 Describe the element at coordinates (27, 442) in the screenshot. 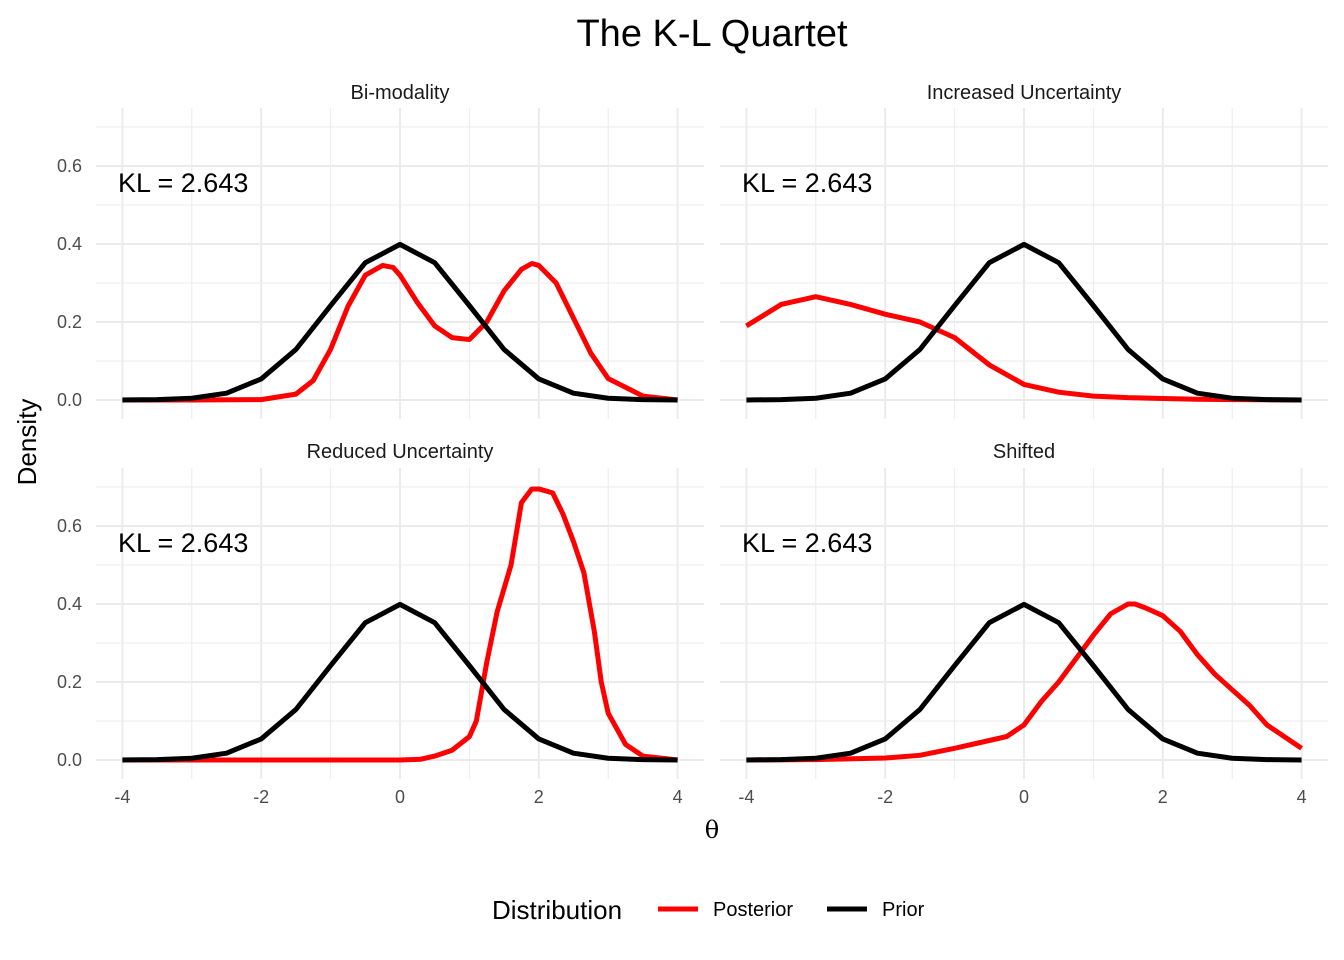

I see `y-axis-title: Density` at that location.